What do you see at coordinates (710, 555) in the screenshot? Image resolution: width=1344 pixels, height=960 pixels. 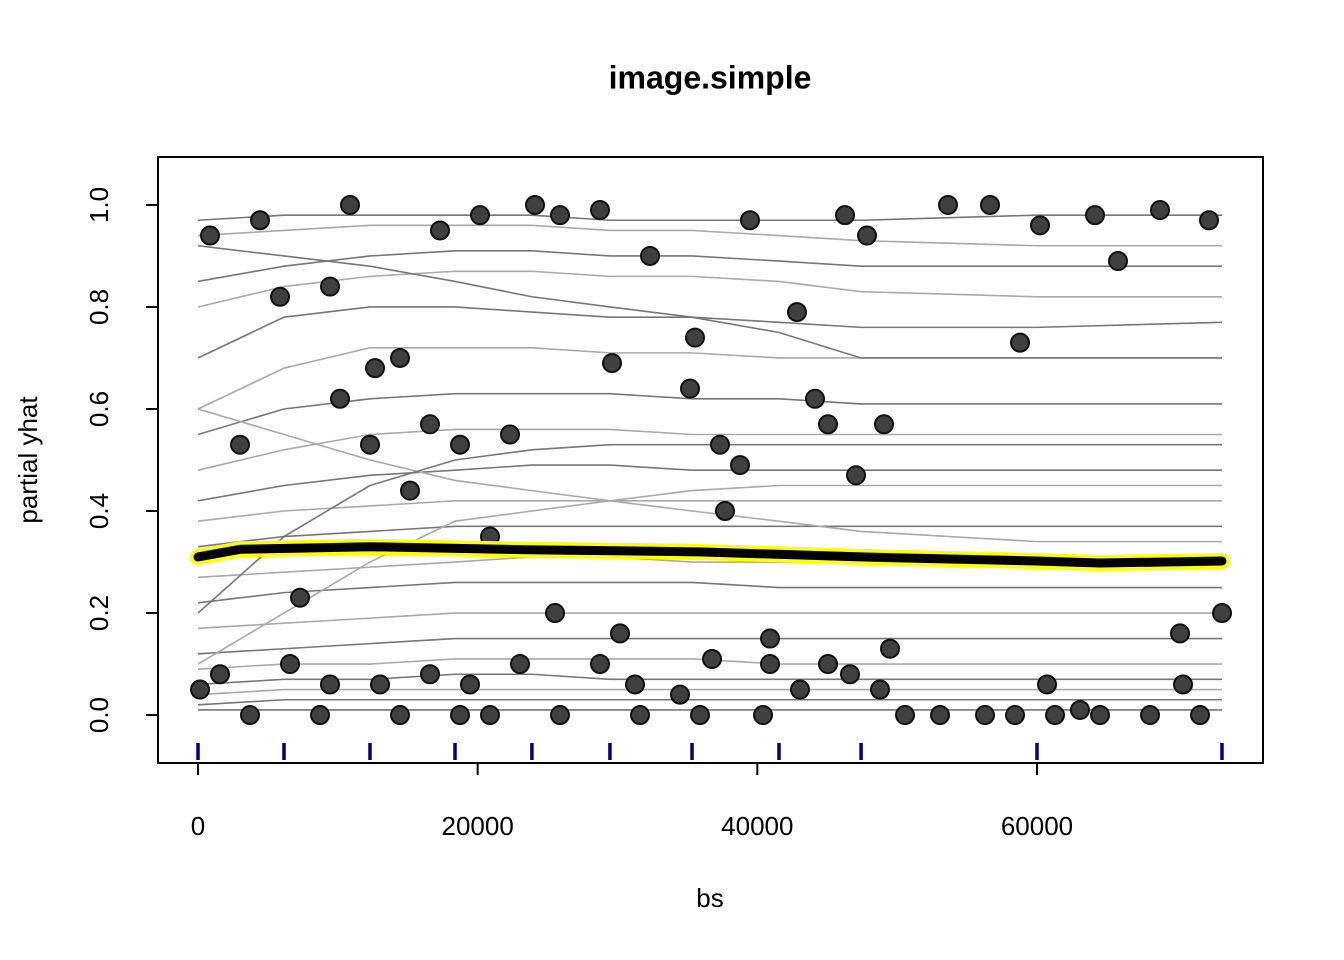 I see `mean-line` at bounding box center [710, 555].